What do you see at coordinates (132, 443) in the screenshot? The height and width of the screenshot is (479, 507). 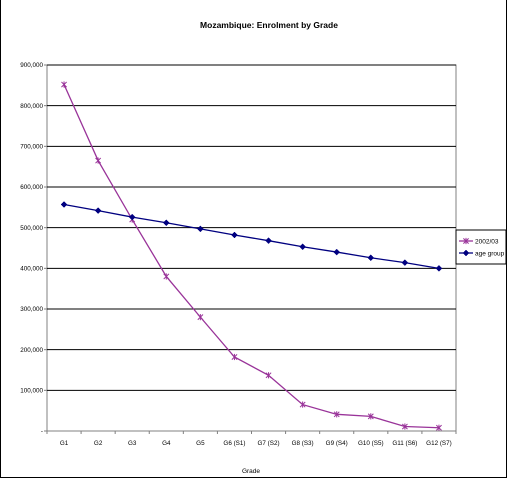 I see `x-tick-label: G3` at bounding box center [132, 443].